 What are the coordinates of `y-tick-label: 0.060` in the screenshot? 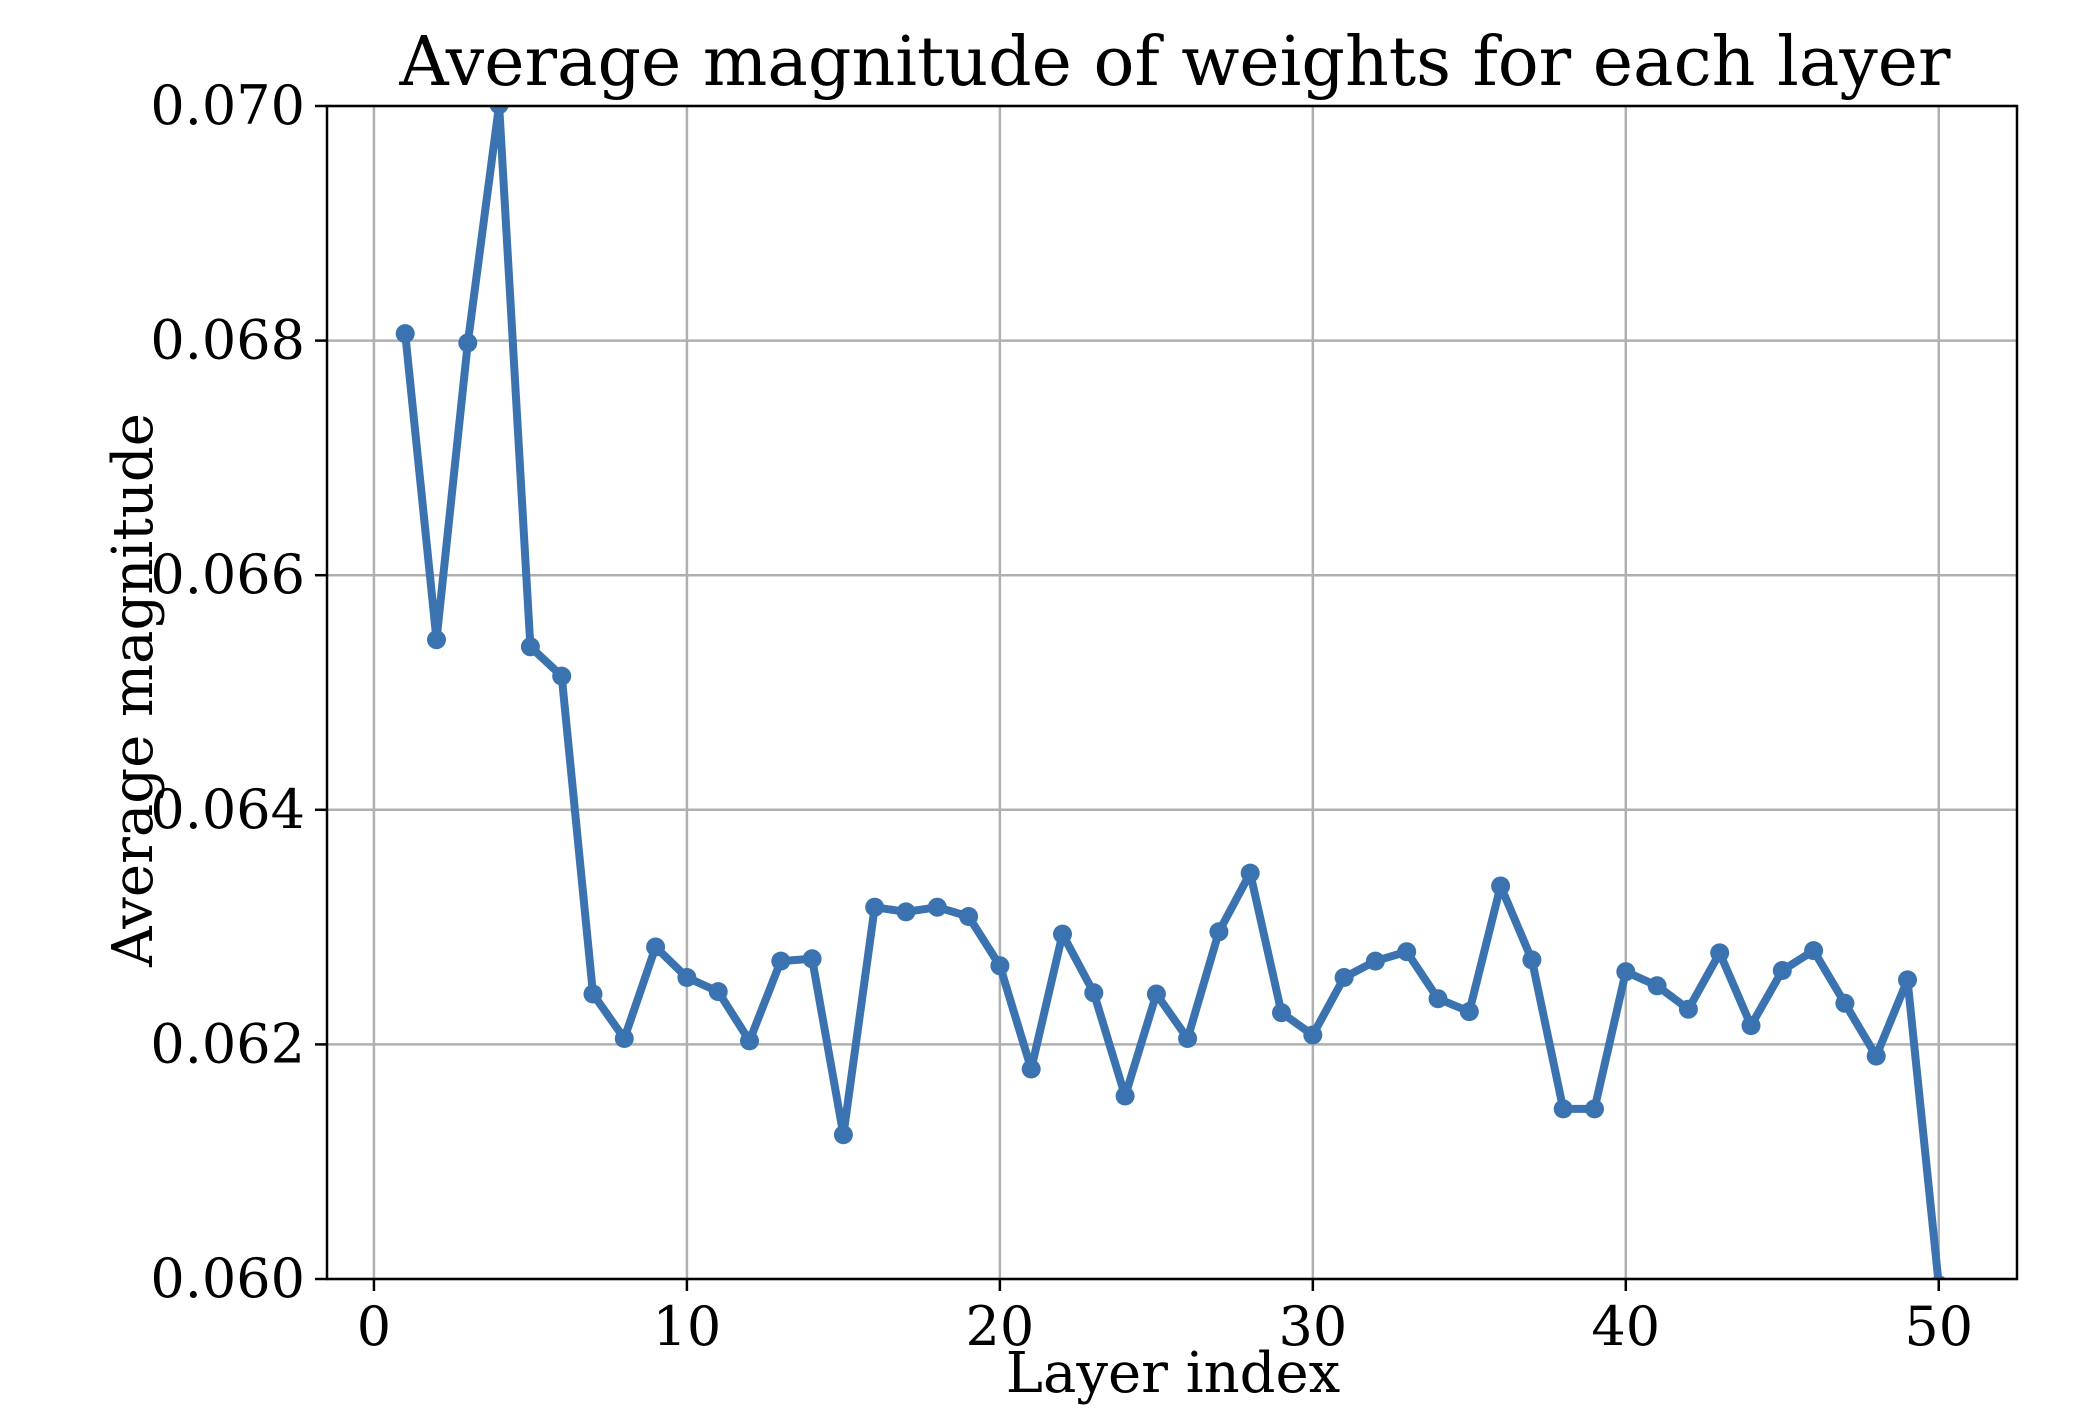 It's located at (227, 1278).